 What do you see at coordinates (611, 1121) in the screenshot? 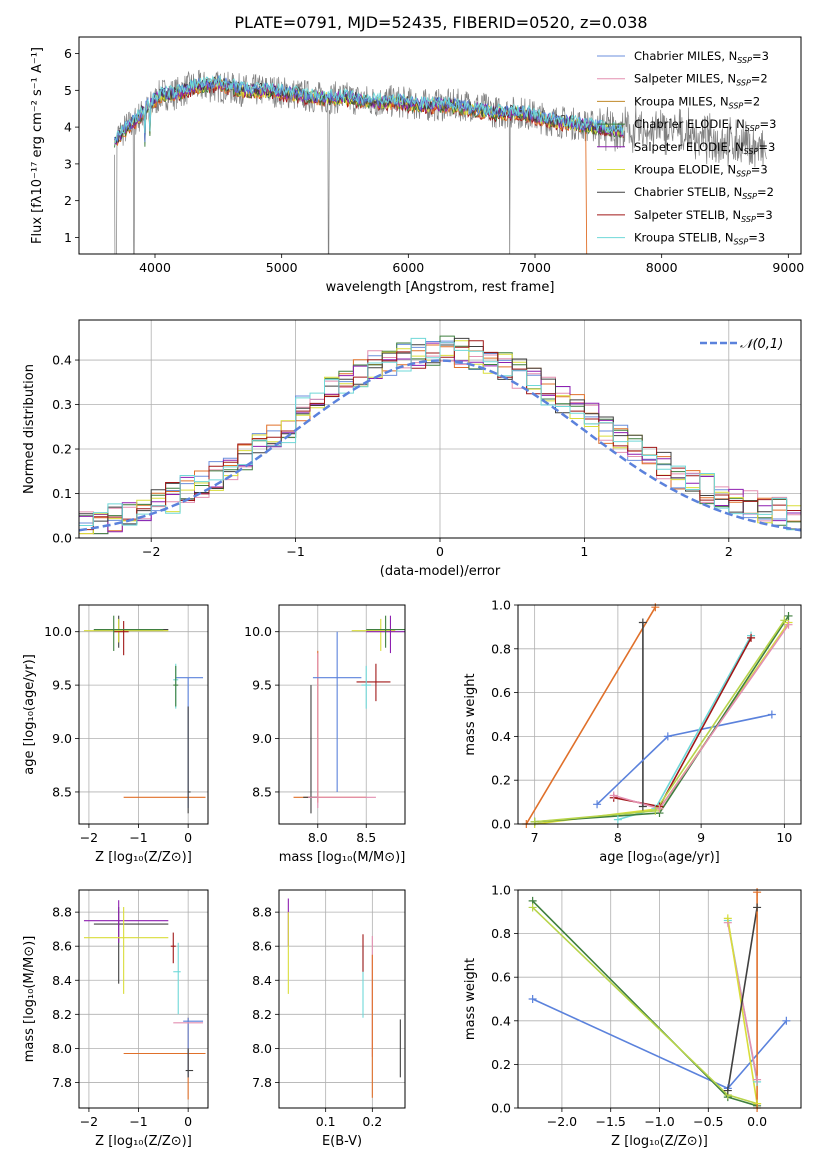
I see `tick-label-x: −1.5` at bounding box center [611, 1121].